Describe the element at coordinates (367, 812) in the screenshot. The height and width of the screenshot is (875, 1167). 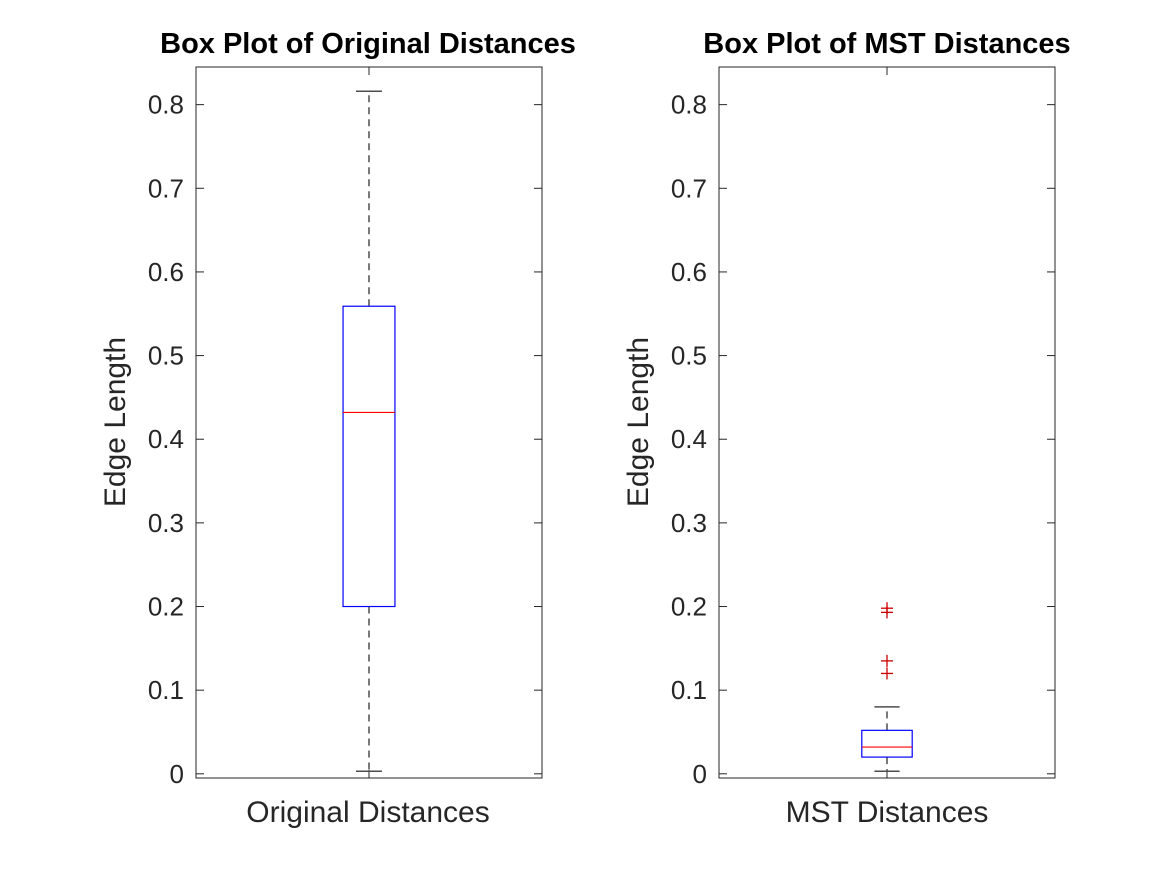
I see `category-label: Original Distances` at that location.